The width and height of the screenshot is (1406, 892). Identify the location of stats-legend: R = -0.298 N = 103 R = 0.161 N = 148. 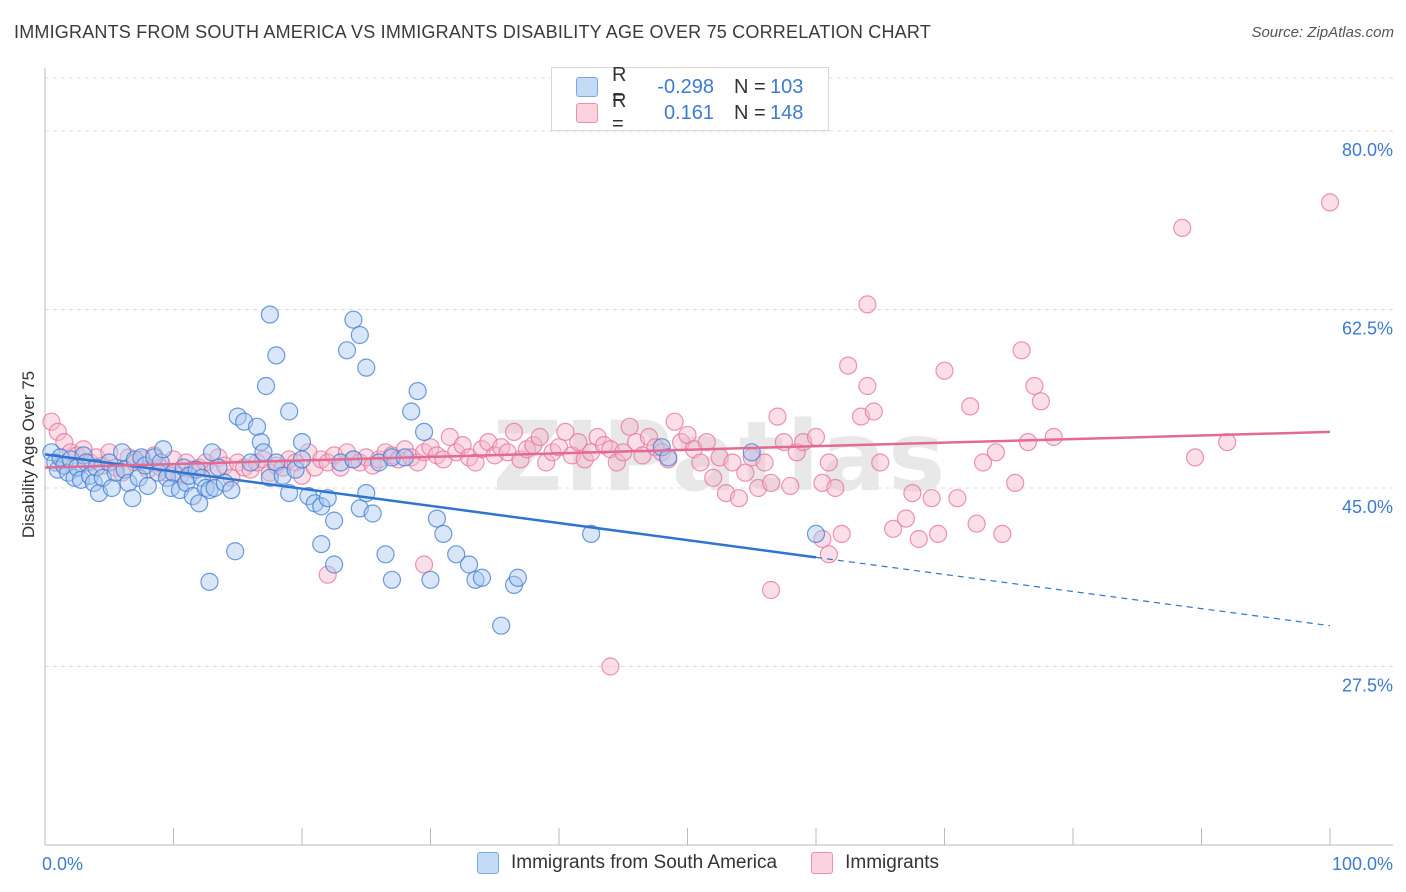
(690, 99).